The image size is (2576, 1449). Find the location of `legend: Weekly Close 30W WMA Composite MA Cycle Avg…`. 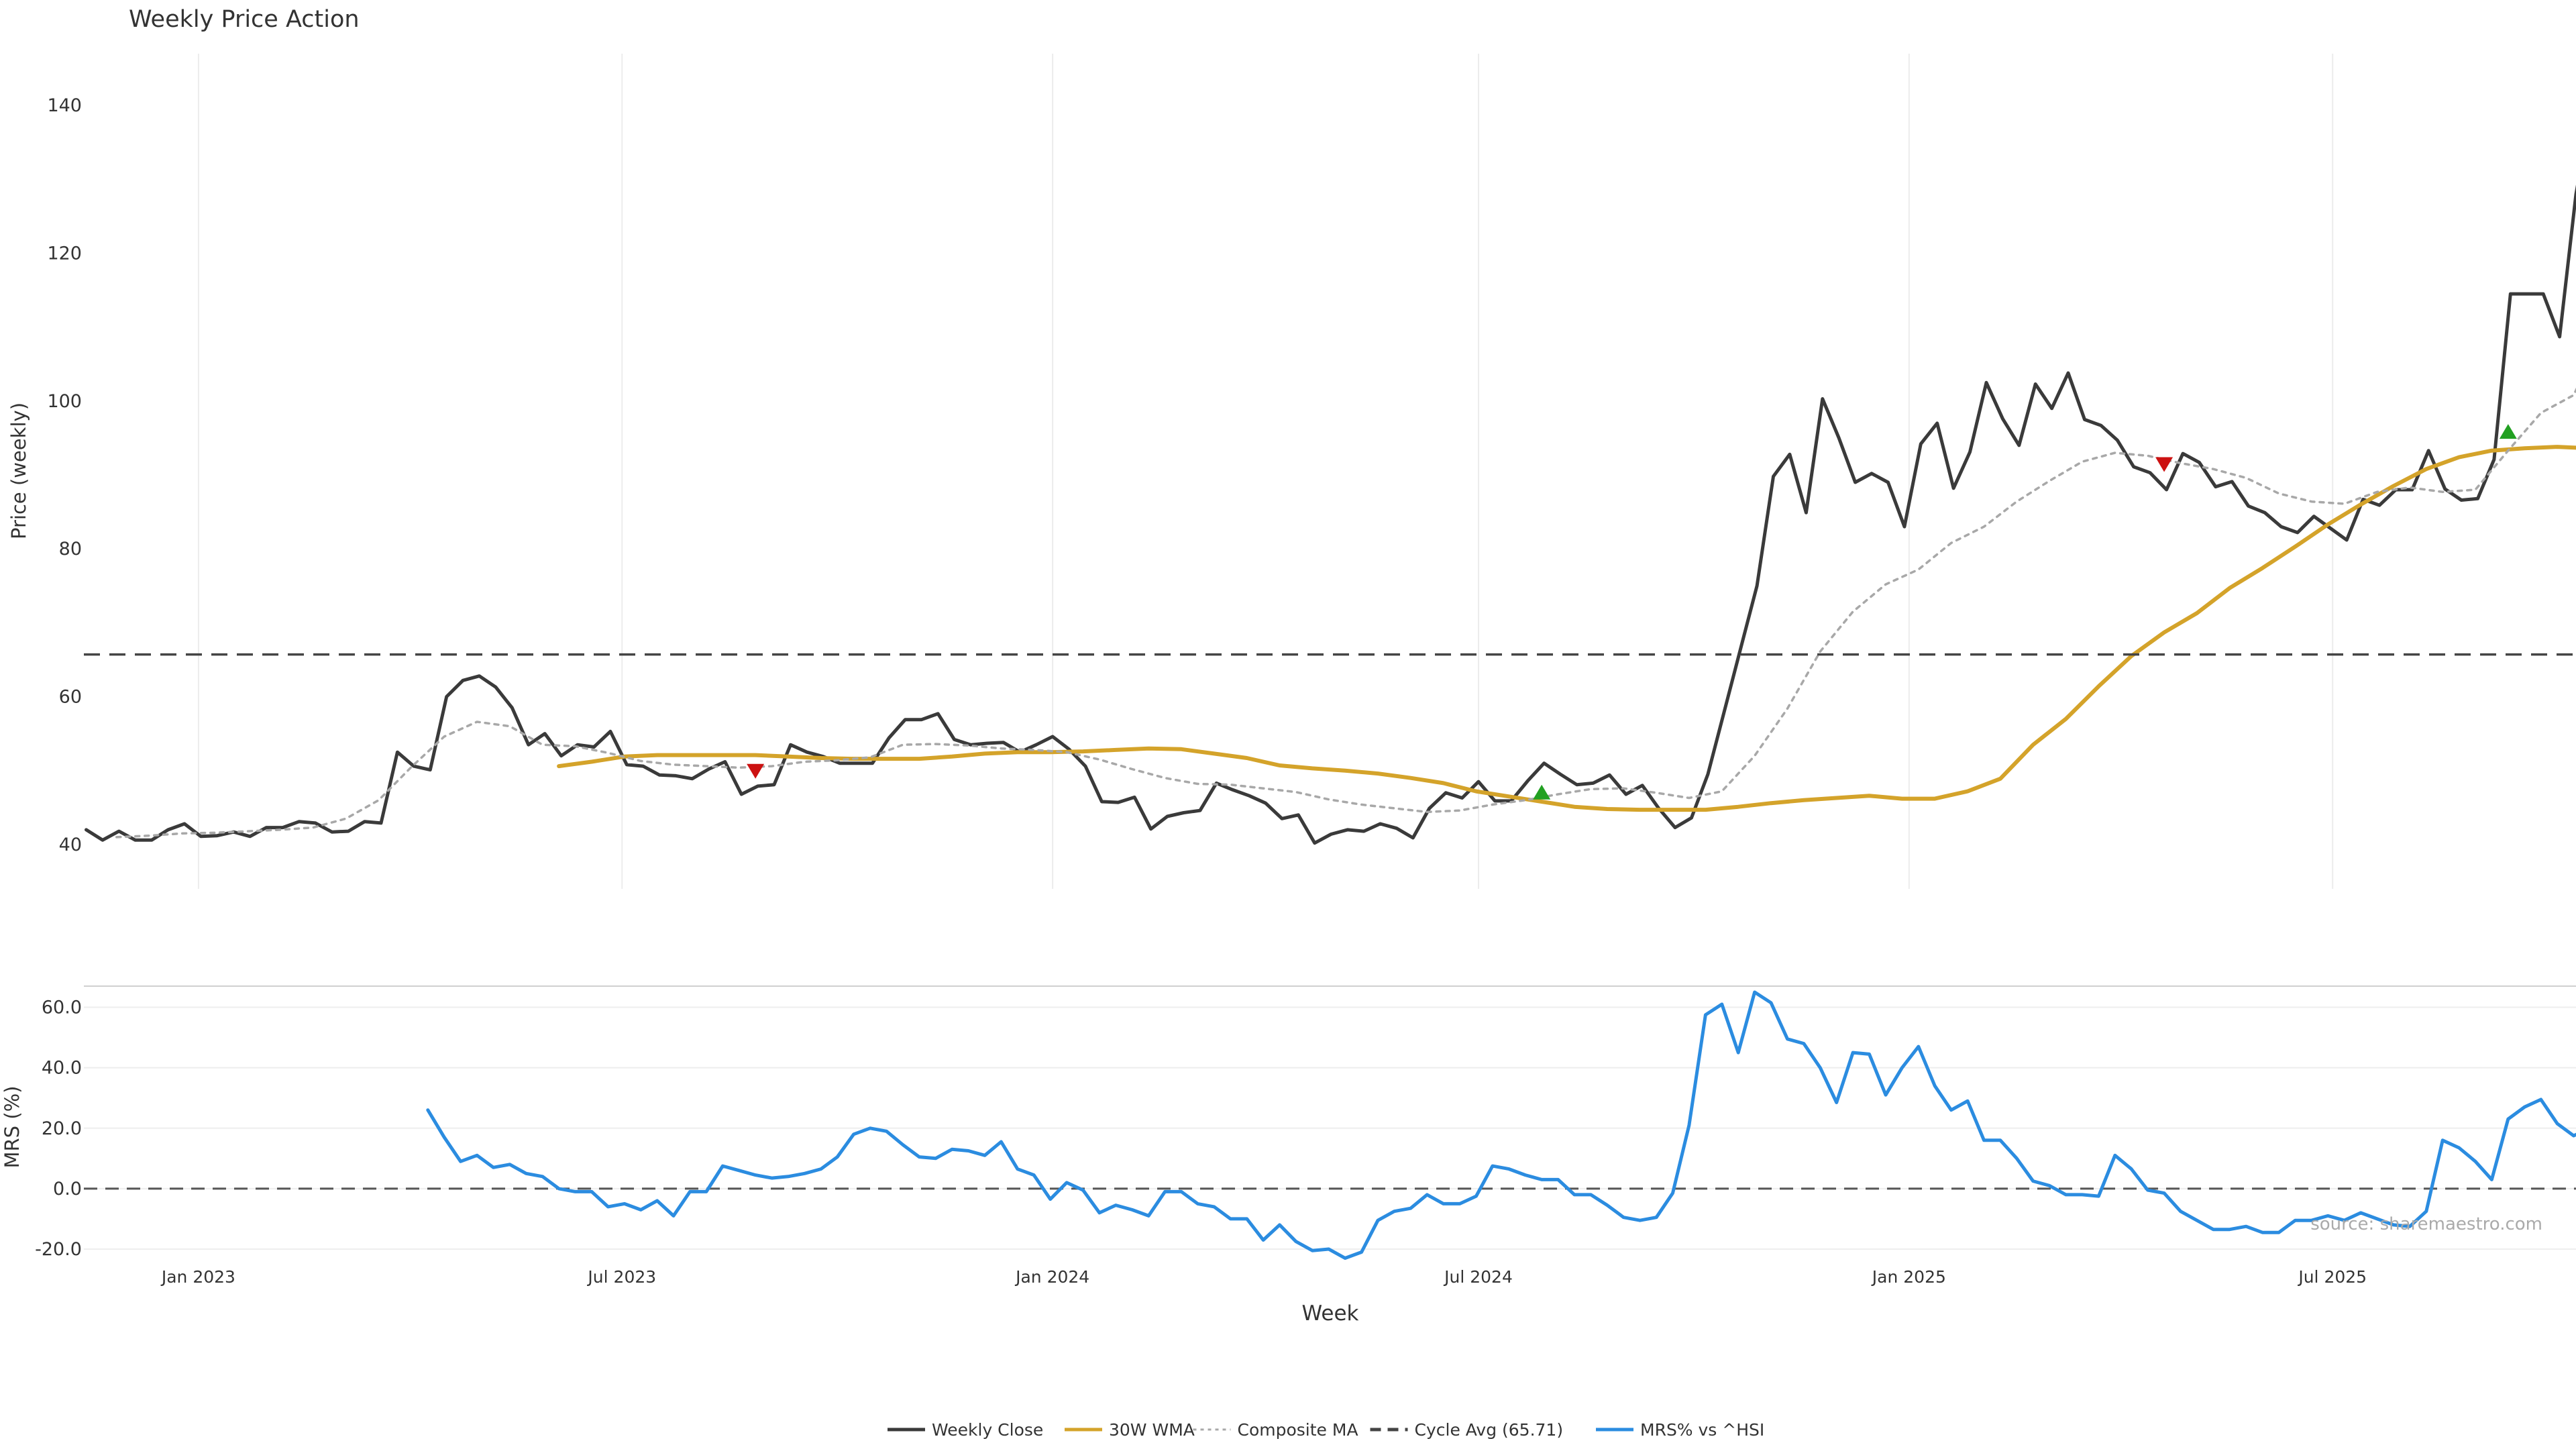

legend: Weekly Close 30W WMA Composite MA Cycle Avg… is located at coordinates (1326, 1430).